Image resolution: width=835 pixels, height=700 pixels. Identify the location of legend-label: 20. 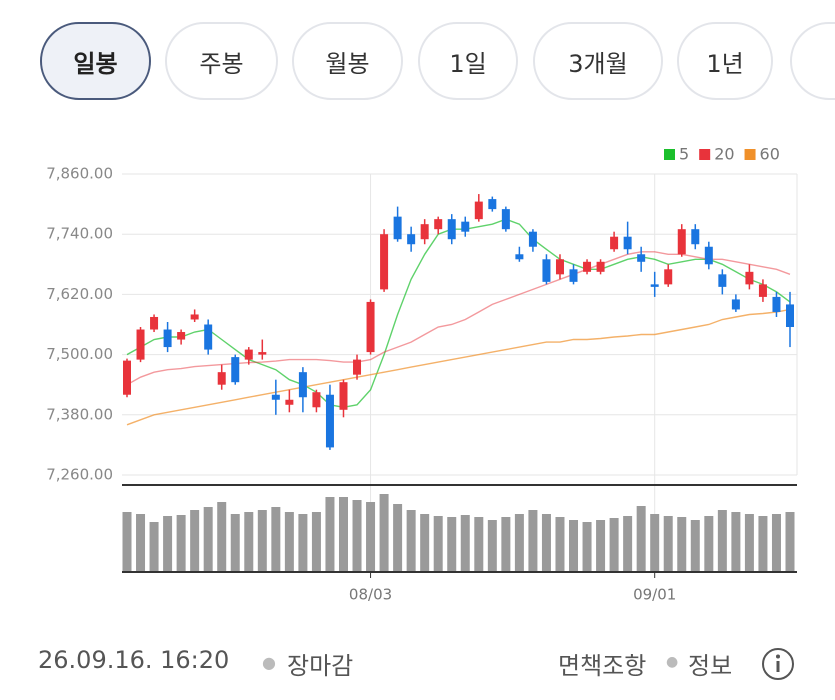
(724, 154).